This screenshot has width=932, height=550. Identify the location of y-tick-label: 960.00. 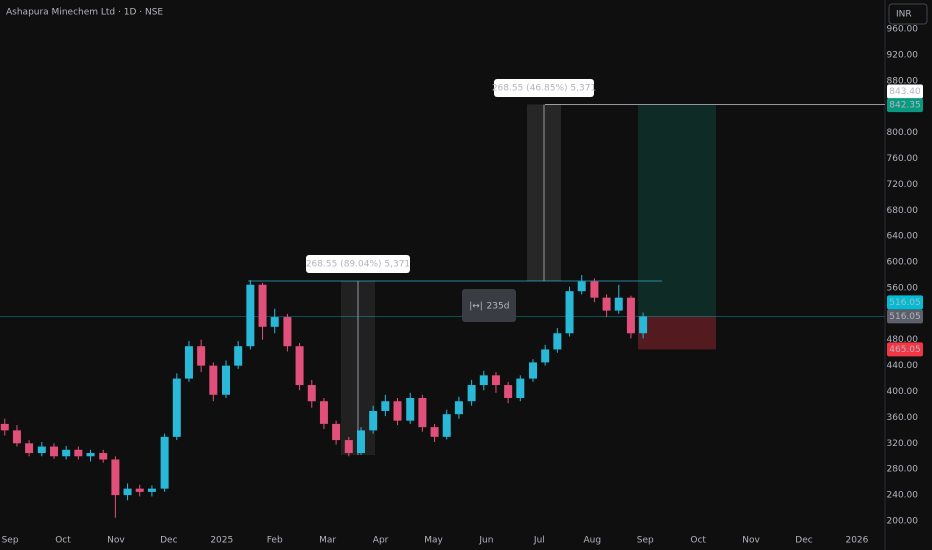
(903, 30).